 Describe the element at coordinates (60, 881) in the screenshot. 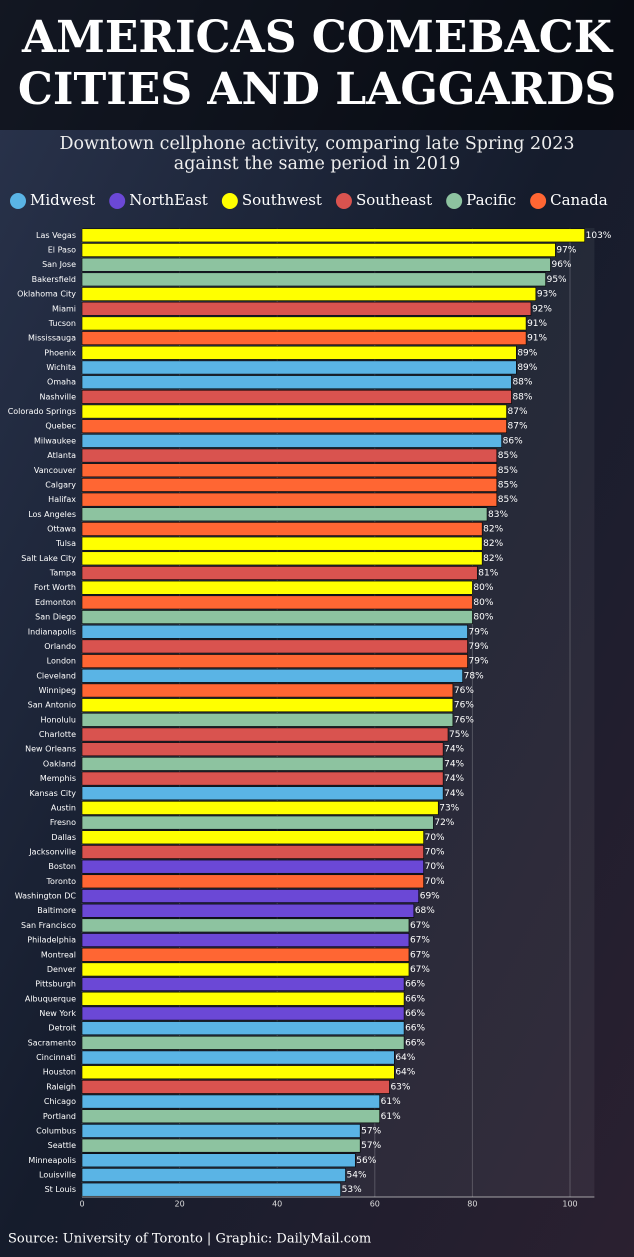

I see `category-label: Toronto` at that location.